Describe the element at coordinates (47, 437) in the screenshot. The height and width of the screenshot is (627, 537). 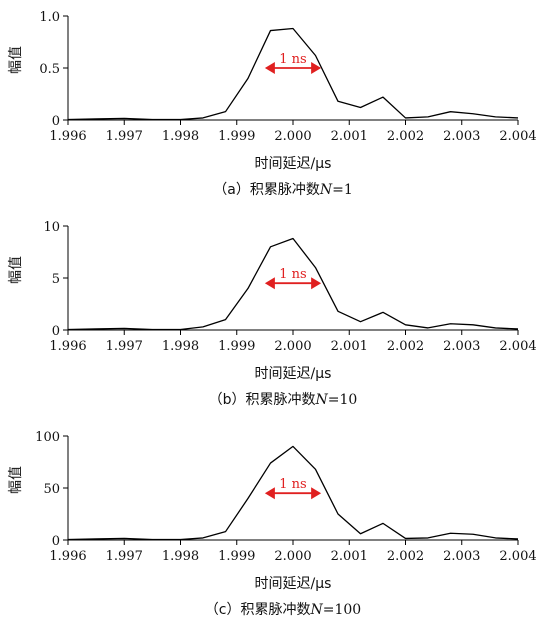
I see `y-tick-label: 100` at that location.